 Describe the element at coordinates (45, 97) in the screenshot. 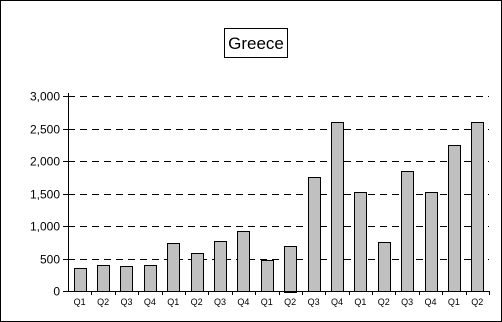

I see `y-tick-label: 3,000` at that location.